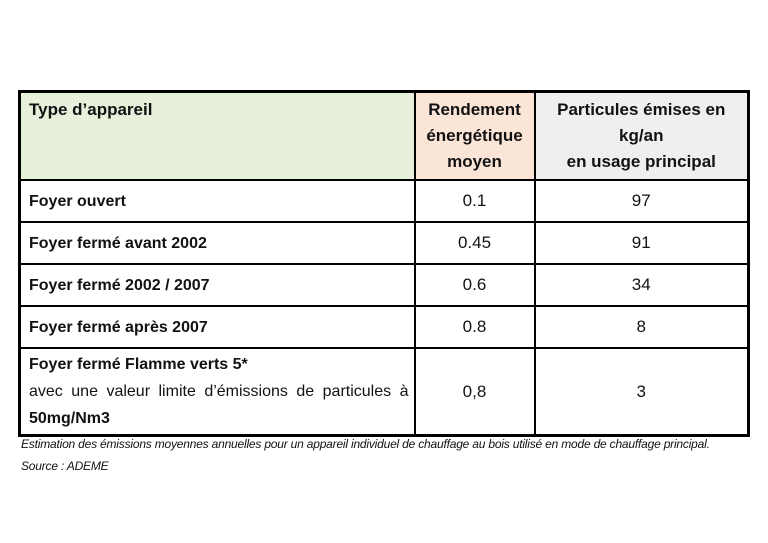  I want to click on cell-rendement: 0.8, so click(474, 327).